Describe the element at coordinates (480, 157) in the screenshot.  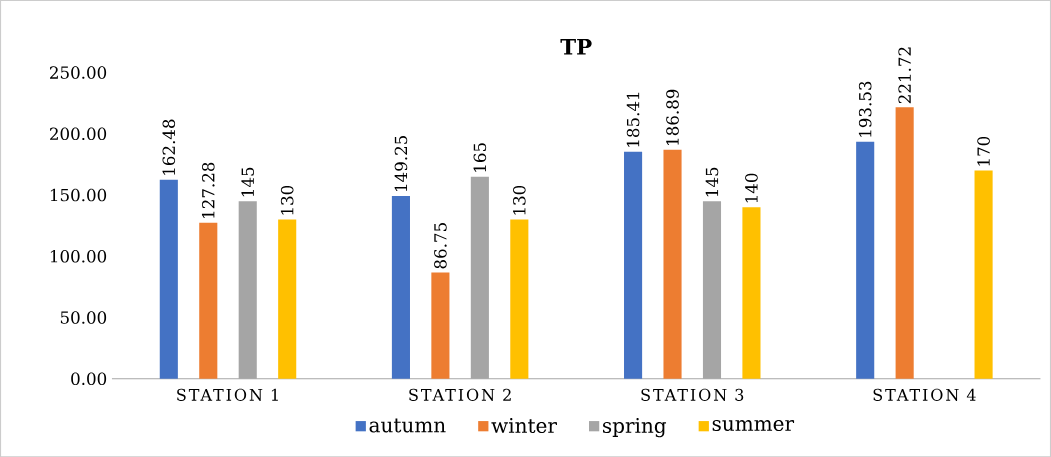
I see `data-label: 165` at that location.